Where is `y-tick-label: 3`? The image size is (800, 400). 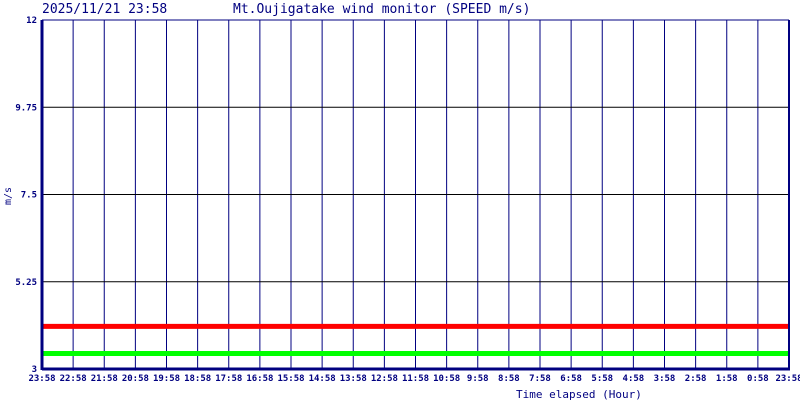
y-tick-label: 3 is located at coordinates (34, 370).